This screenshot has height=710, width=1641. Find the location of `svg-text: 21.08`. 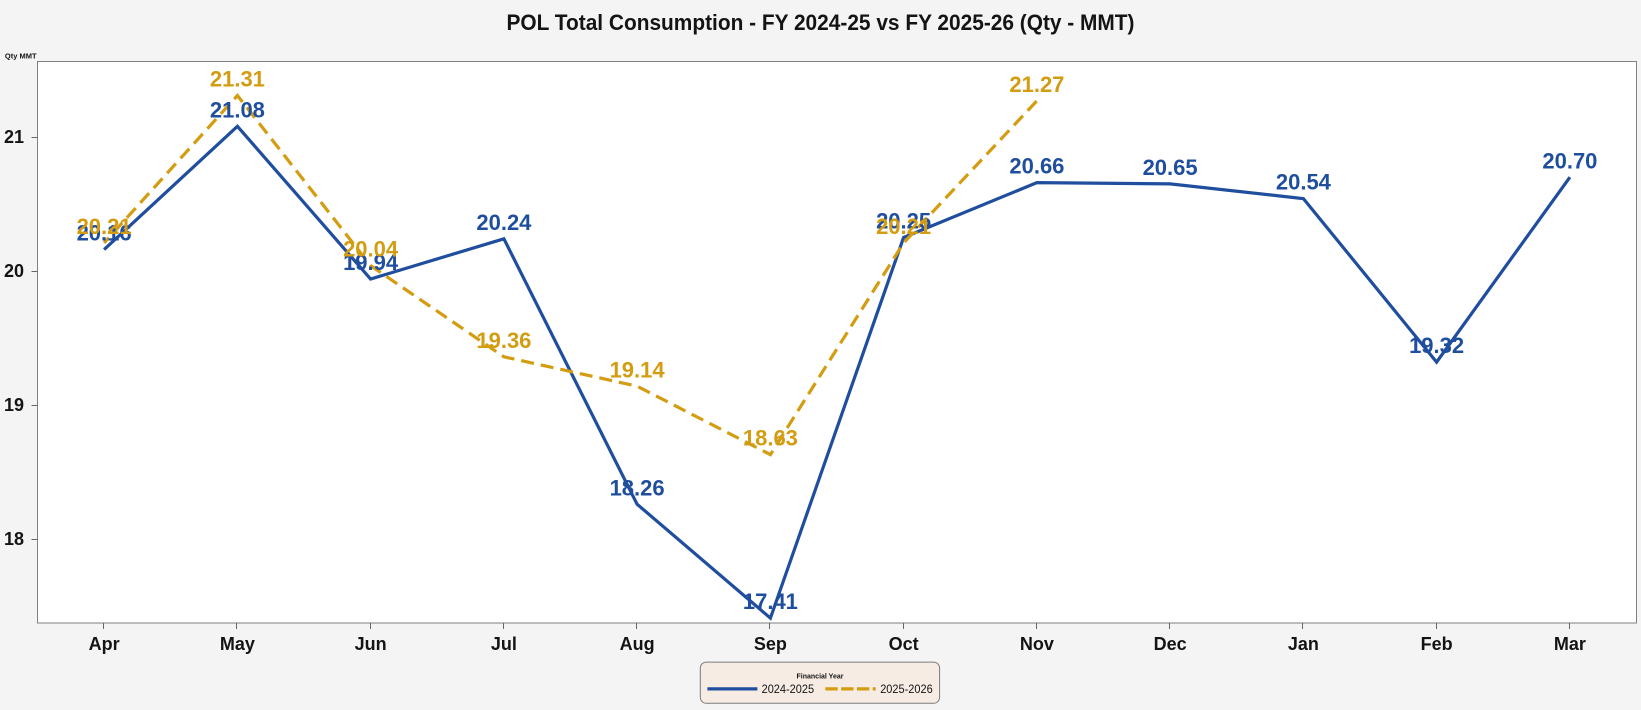

svg-text: 21.08 is located at coordinates (237, 109).